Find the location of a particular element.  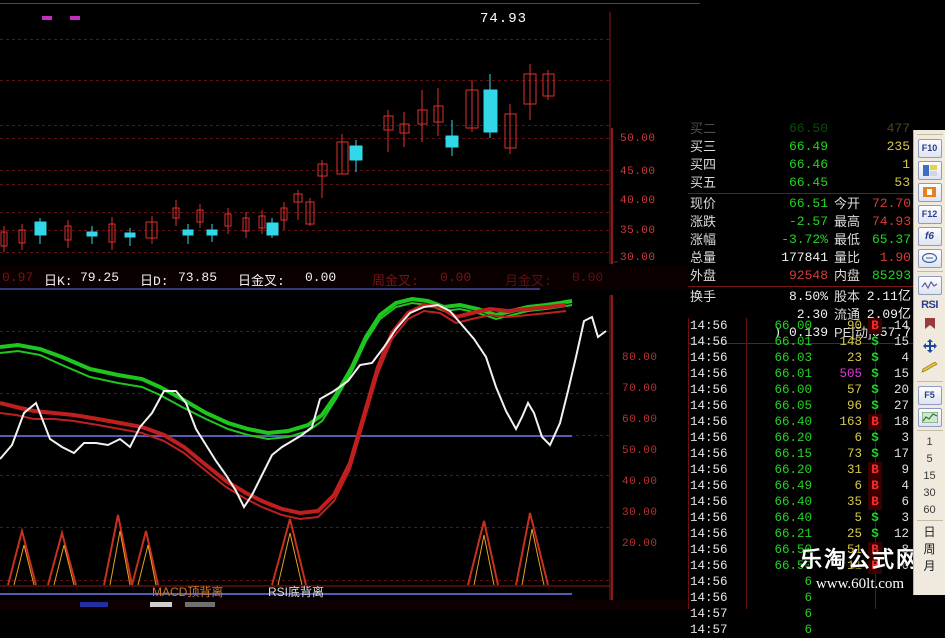

period-15: 15 is located at coordinates (929, 475).